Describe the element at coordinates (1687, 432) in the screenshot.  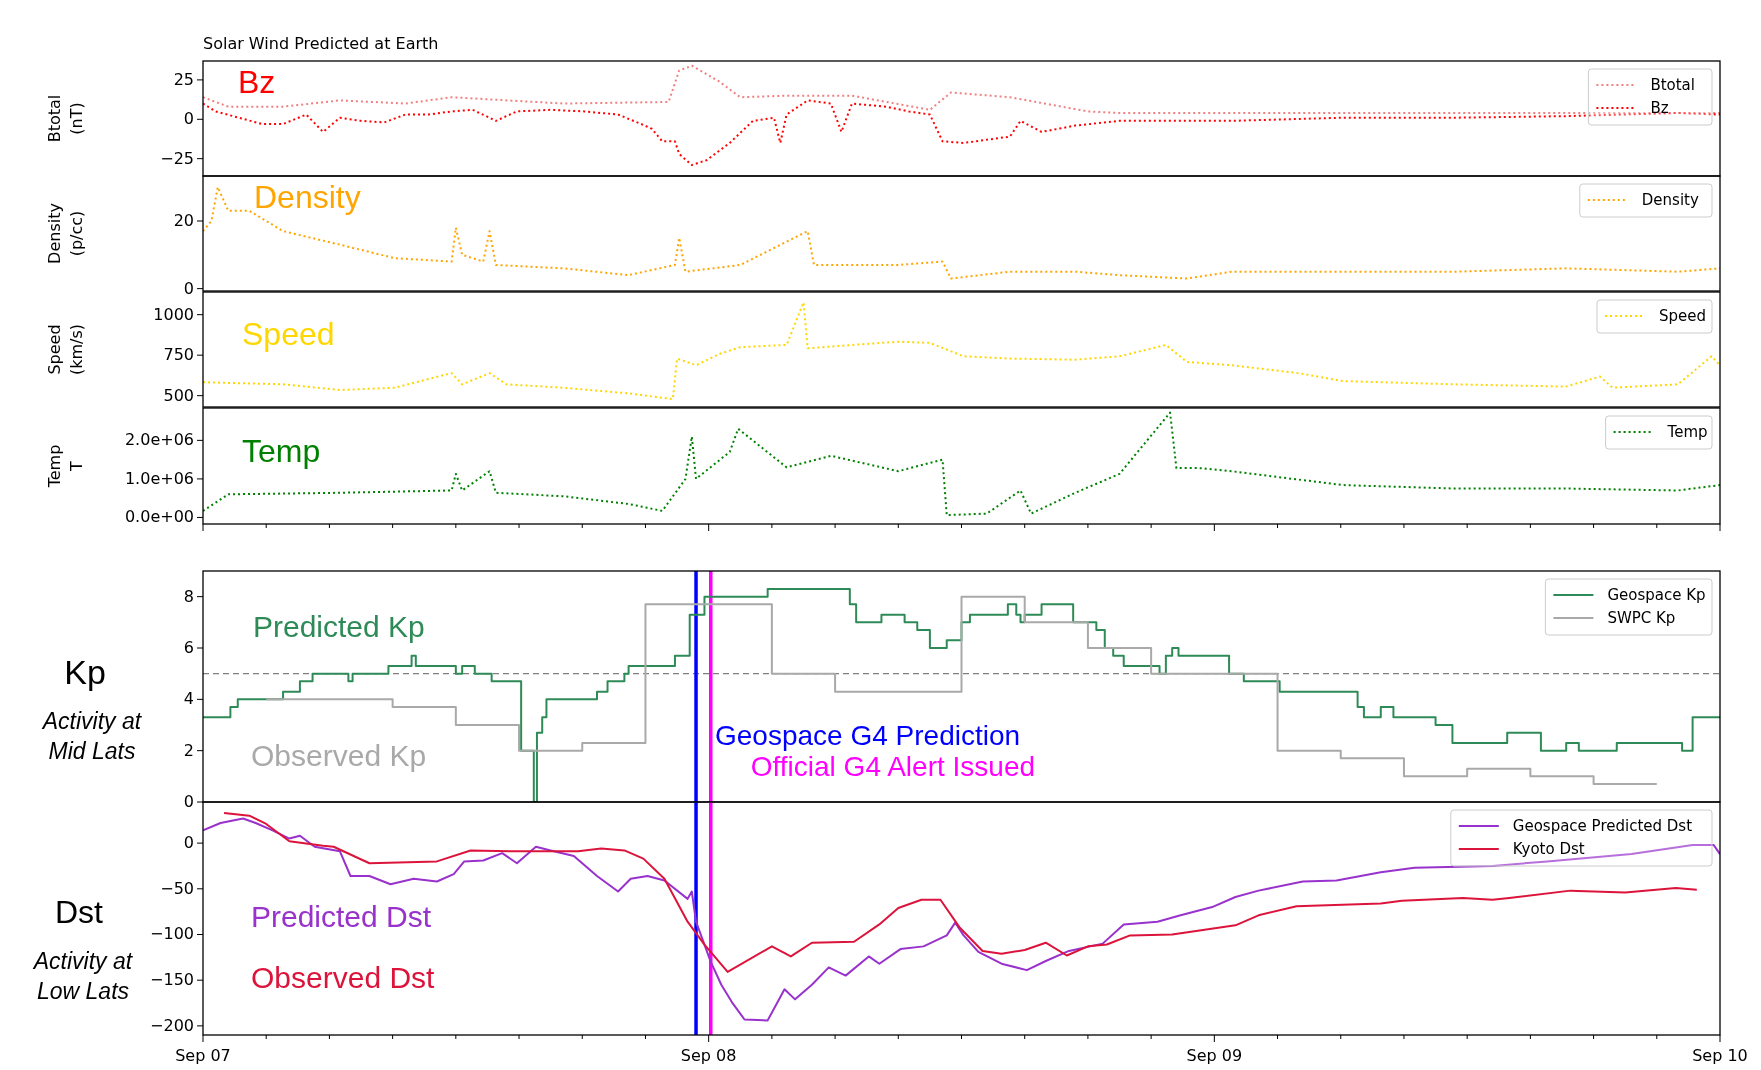
I see `legend-label: Temp` at that location.